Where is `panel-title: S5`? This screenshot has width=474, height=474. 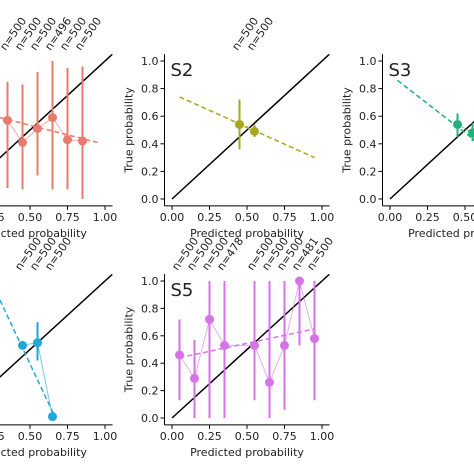
panel-title: S5 is located at coordinates (182, 290).